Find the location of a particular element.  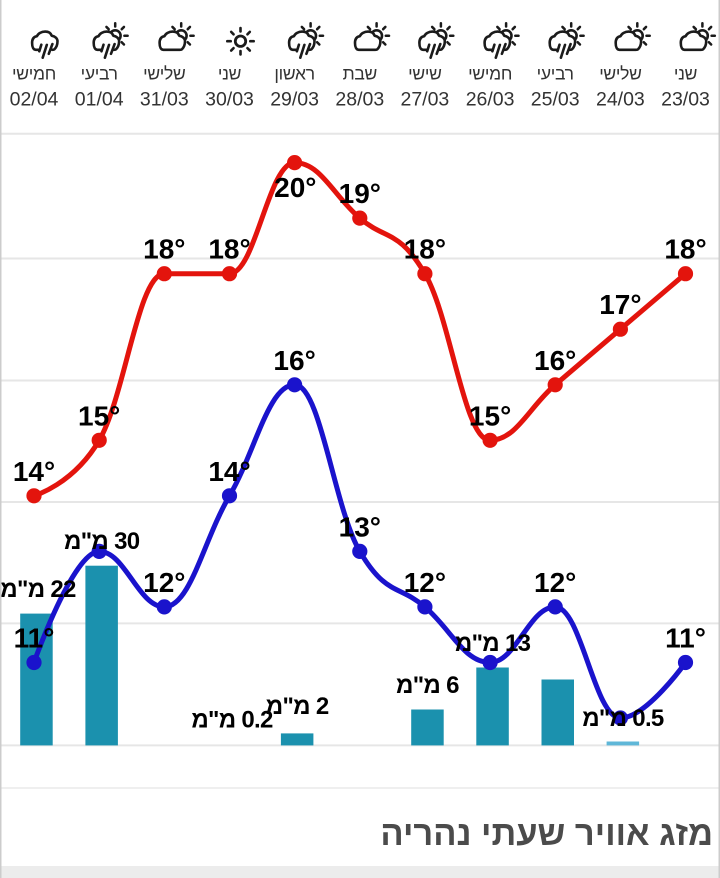

svg-text: 13° is located at coordinates (360, 526).